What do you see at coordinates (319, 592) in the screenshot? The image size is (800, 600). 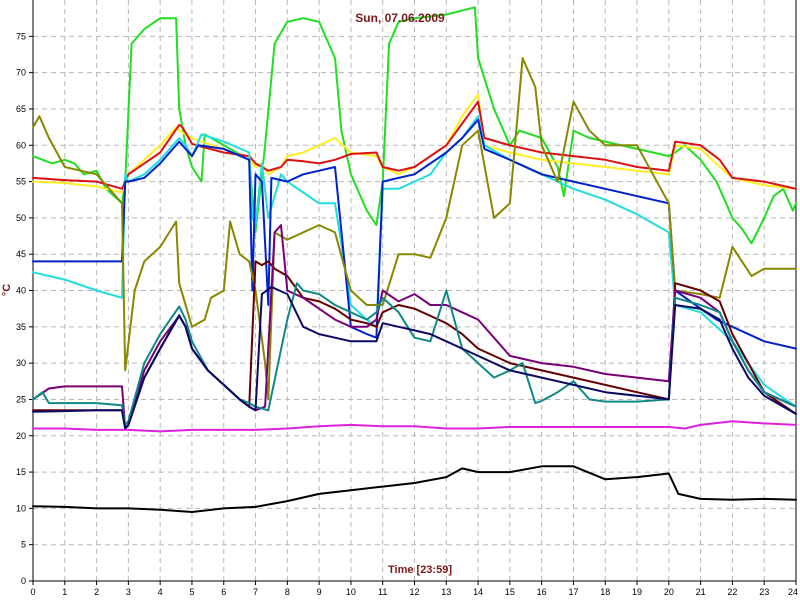 I see `x-tick-label: 9` at bounding box center [319, 592].